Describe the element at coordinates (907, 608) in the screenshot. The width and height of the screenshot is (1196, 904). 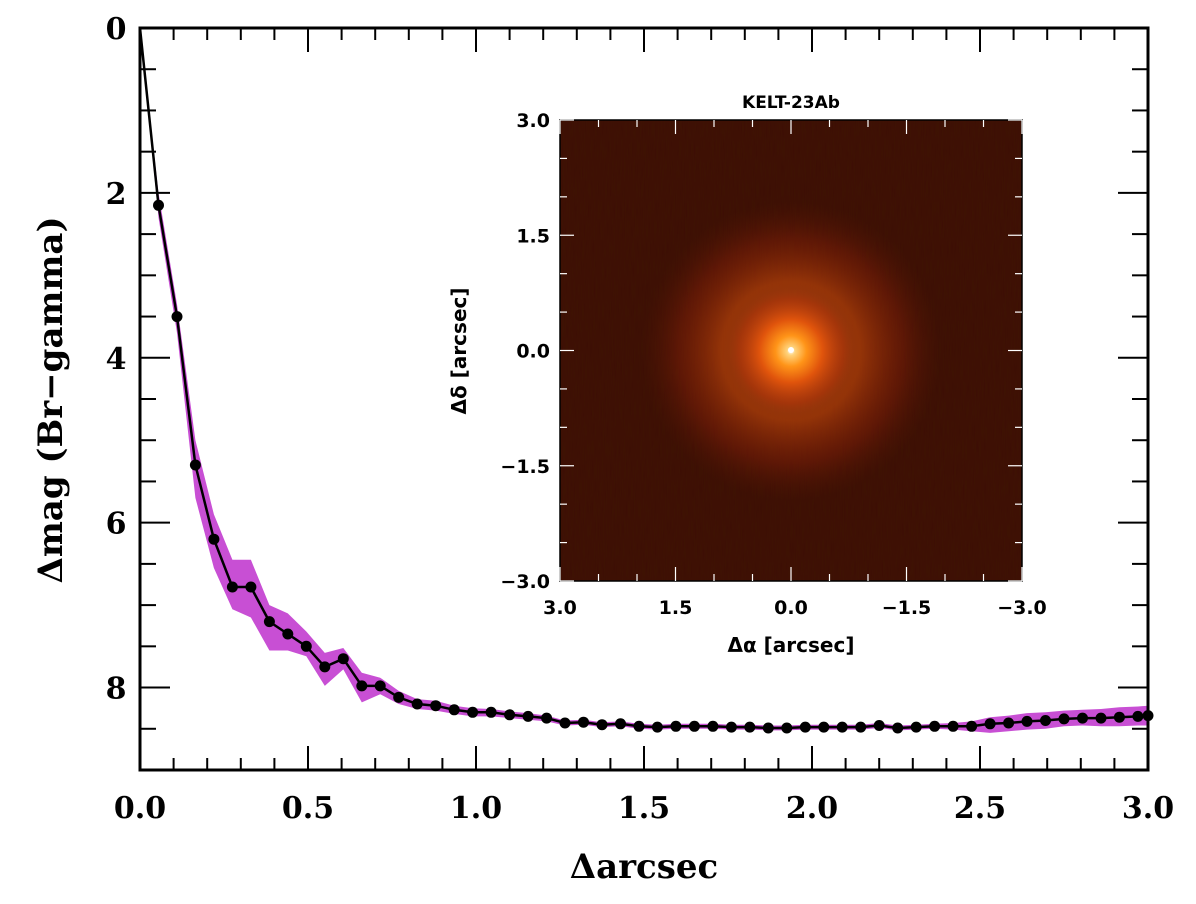
I see `inset-x-tick-label: −1.5` at that location.